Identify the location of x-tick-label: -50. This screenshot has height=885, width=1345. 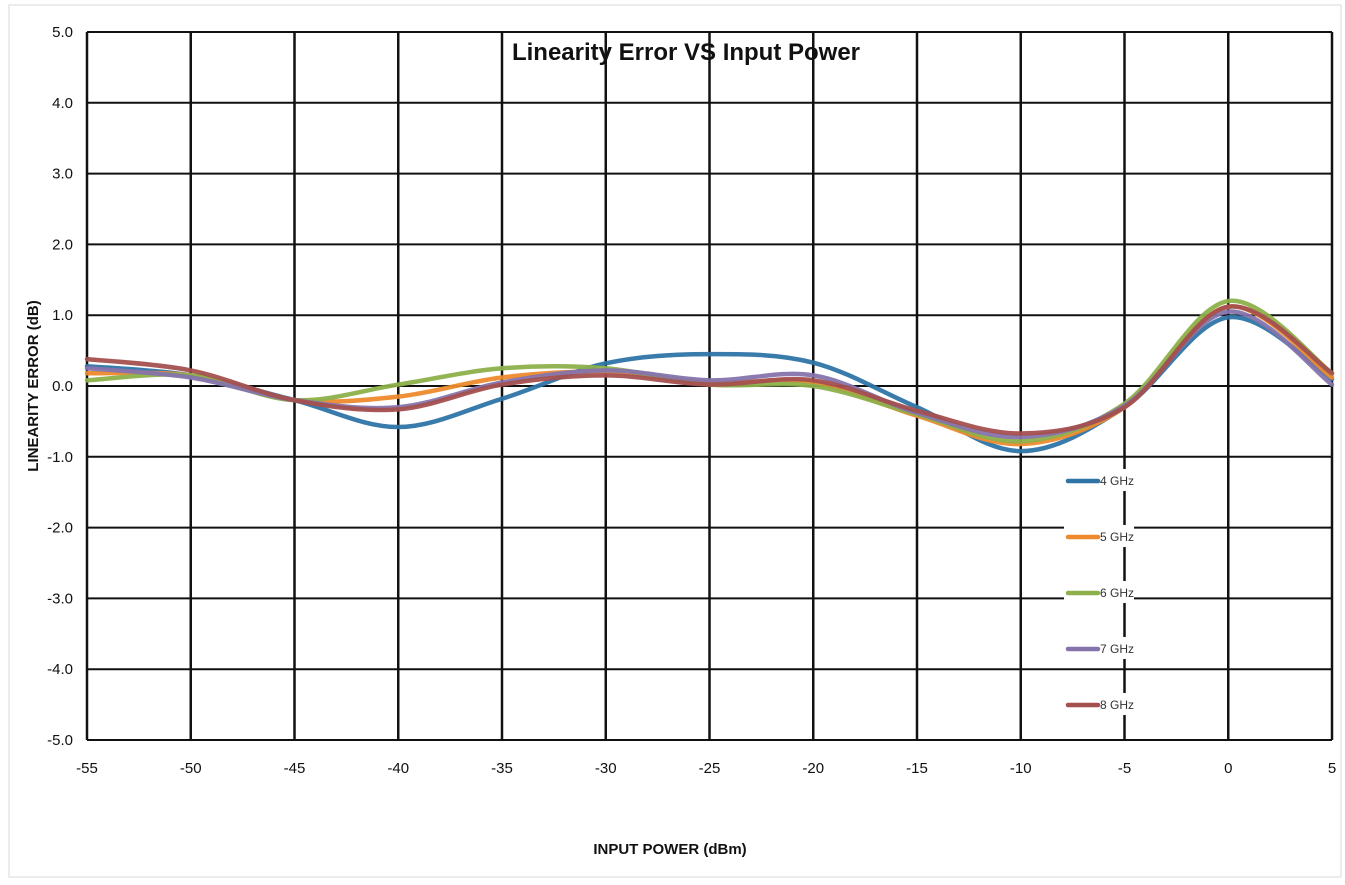
(191, 768).